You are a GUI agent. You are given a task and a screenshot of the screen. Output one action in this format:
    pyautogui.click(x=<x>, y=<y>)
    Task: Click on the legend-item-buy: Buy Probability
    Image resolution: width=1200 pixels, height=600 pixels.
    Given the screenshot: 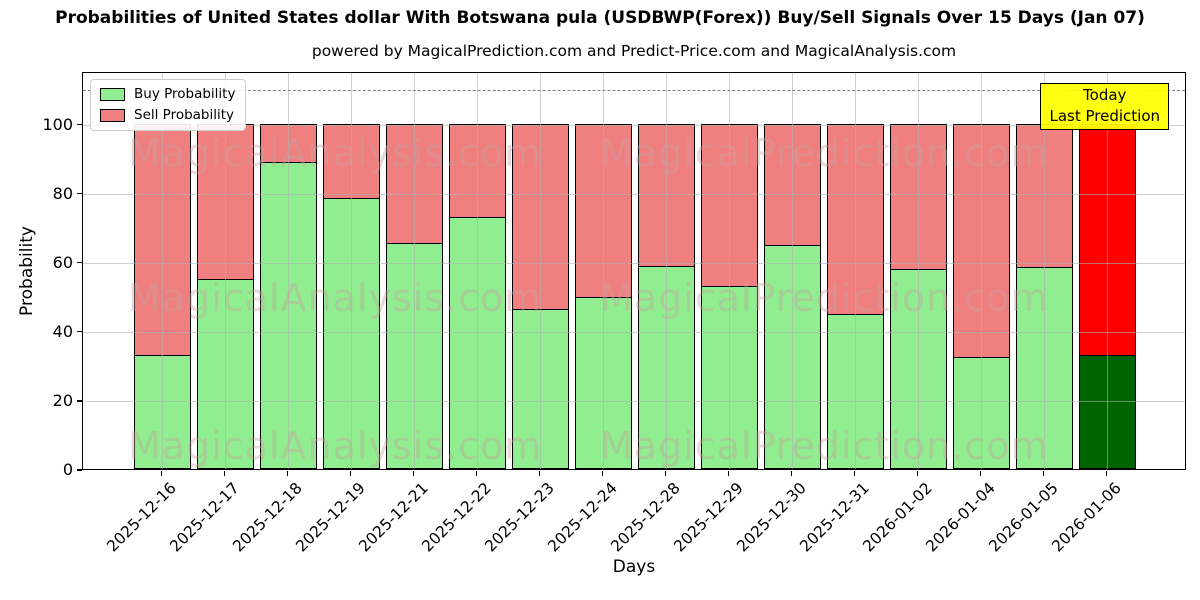 What is the action you would take?
    pyautogui.click(x=167, y=94)
    